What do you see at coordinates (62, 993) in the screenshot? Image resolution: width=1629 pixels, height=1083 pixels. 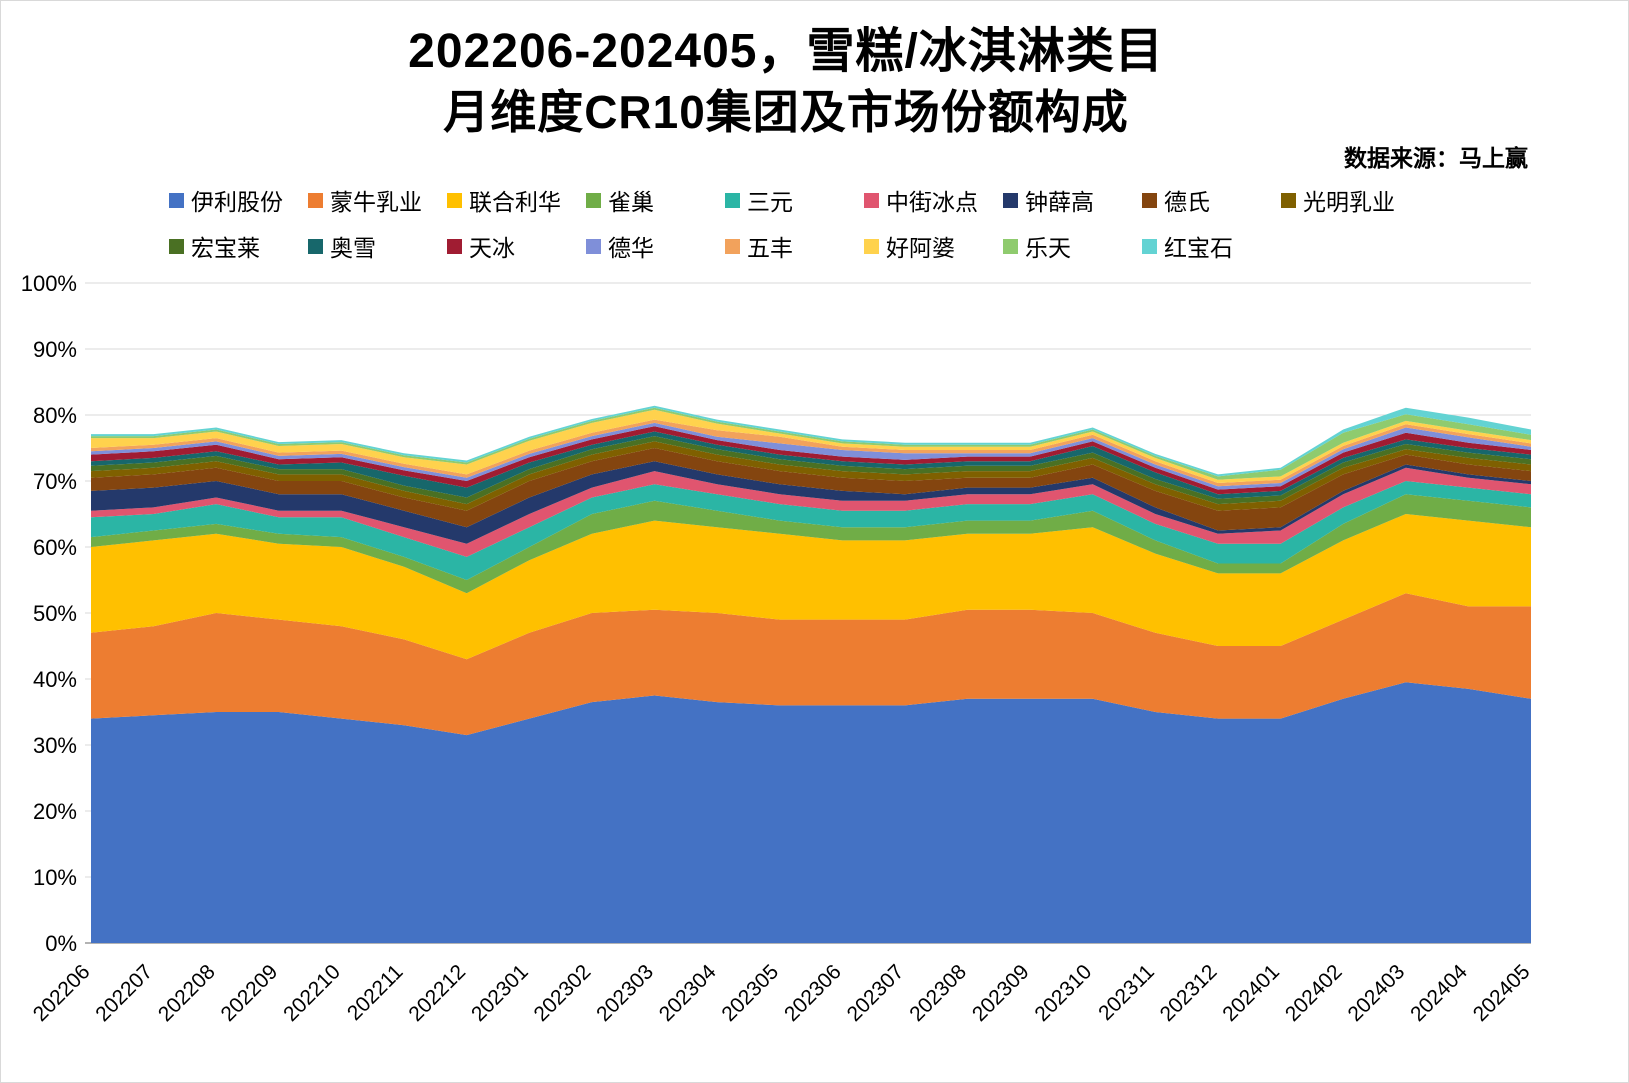 I see `x-axis-label: 202206` at bounding box center [62, 993].